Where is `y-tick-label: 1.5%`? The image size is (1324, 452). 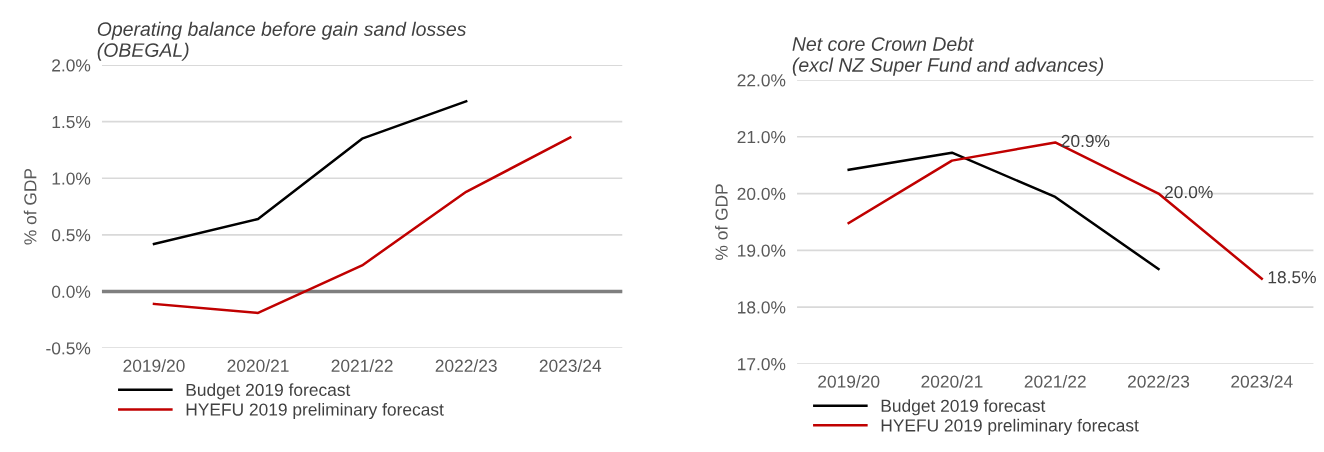
y-tick-label: 1.5% is located at coordinates (71, 122).